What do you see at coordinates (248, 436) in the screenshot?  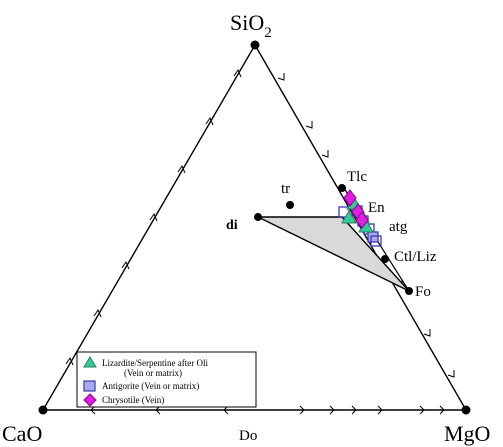 I see `point-do-label: Do` at bounding box center [248, 436].